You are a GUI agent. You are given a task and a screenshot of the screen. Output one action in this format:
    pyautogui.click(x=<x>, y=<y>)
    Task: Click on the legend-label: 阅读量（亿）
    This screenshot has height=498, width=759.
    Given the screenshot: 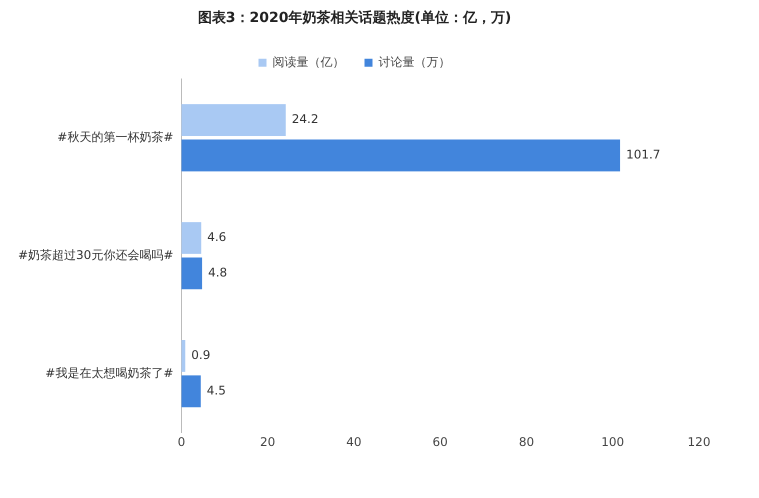 What is the action you would take?
    pyautogui.click(x=308, y=61)
    